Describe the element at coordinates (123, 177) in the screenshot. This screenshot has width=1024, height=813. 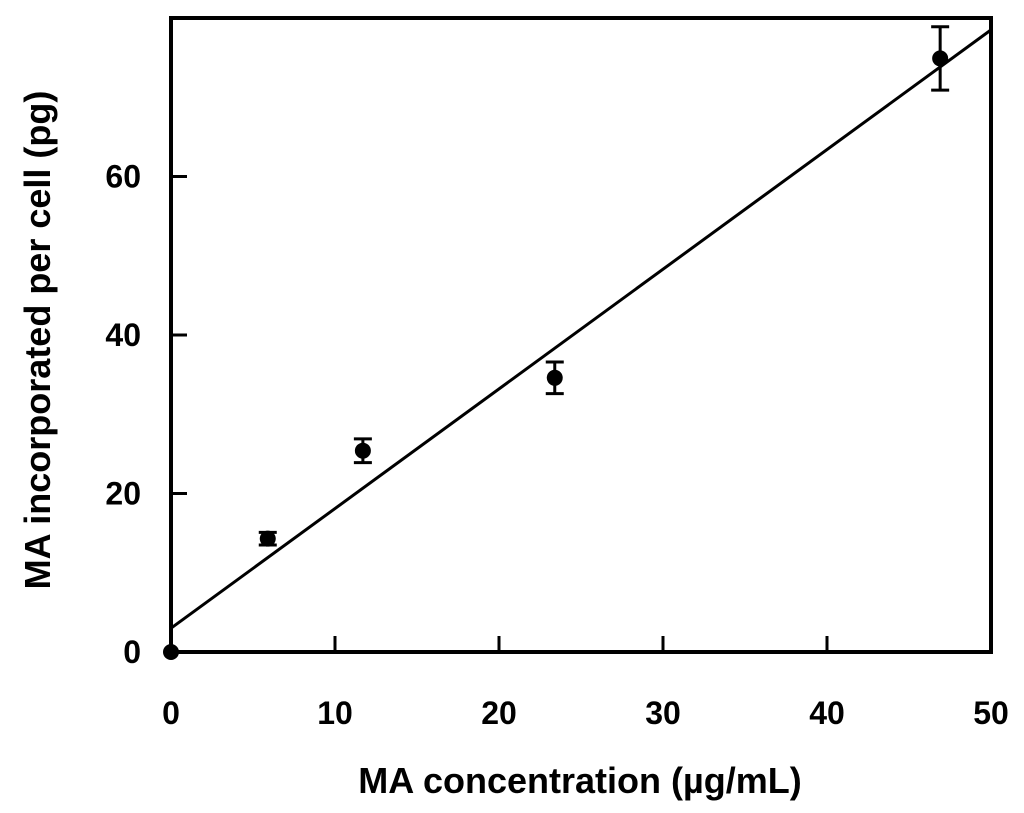
I see `y-tick-label: 60` at that location.